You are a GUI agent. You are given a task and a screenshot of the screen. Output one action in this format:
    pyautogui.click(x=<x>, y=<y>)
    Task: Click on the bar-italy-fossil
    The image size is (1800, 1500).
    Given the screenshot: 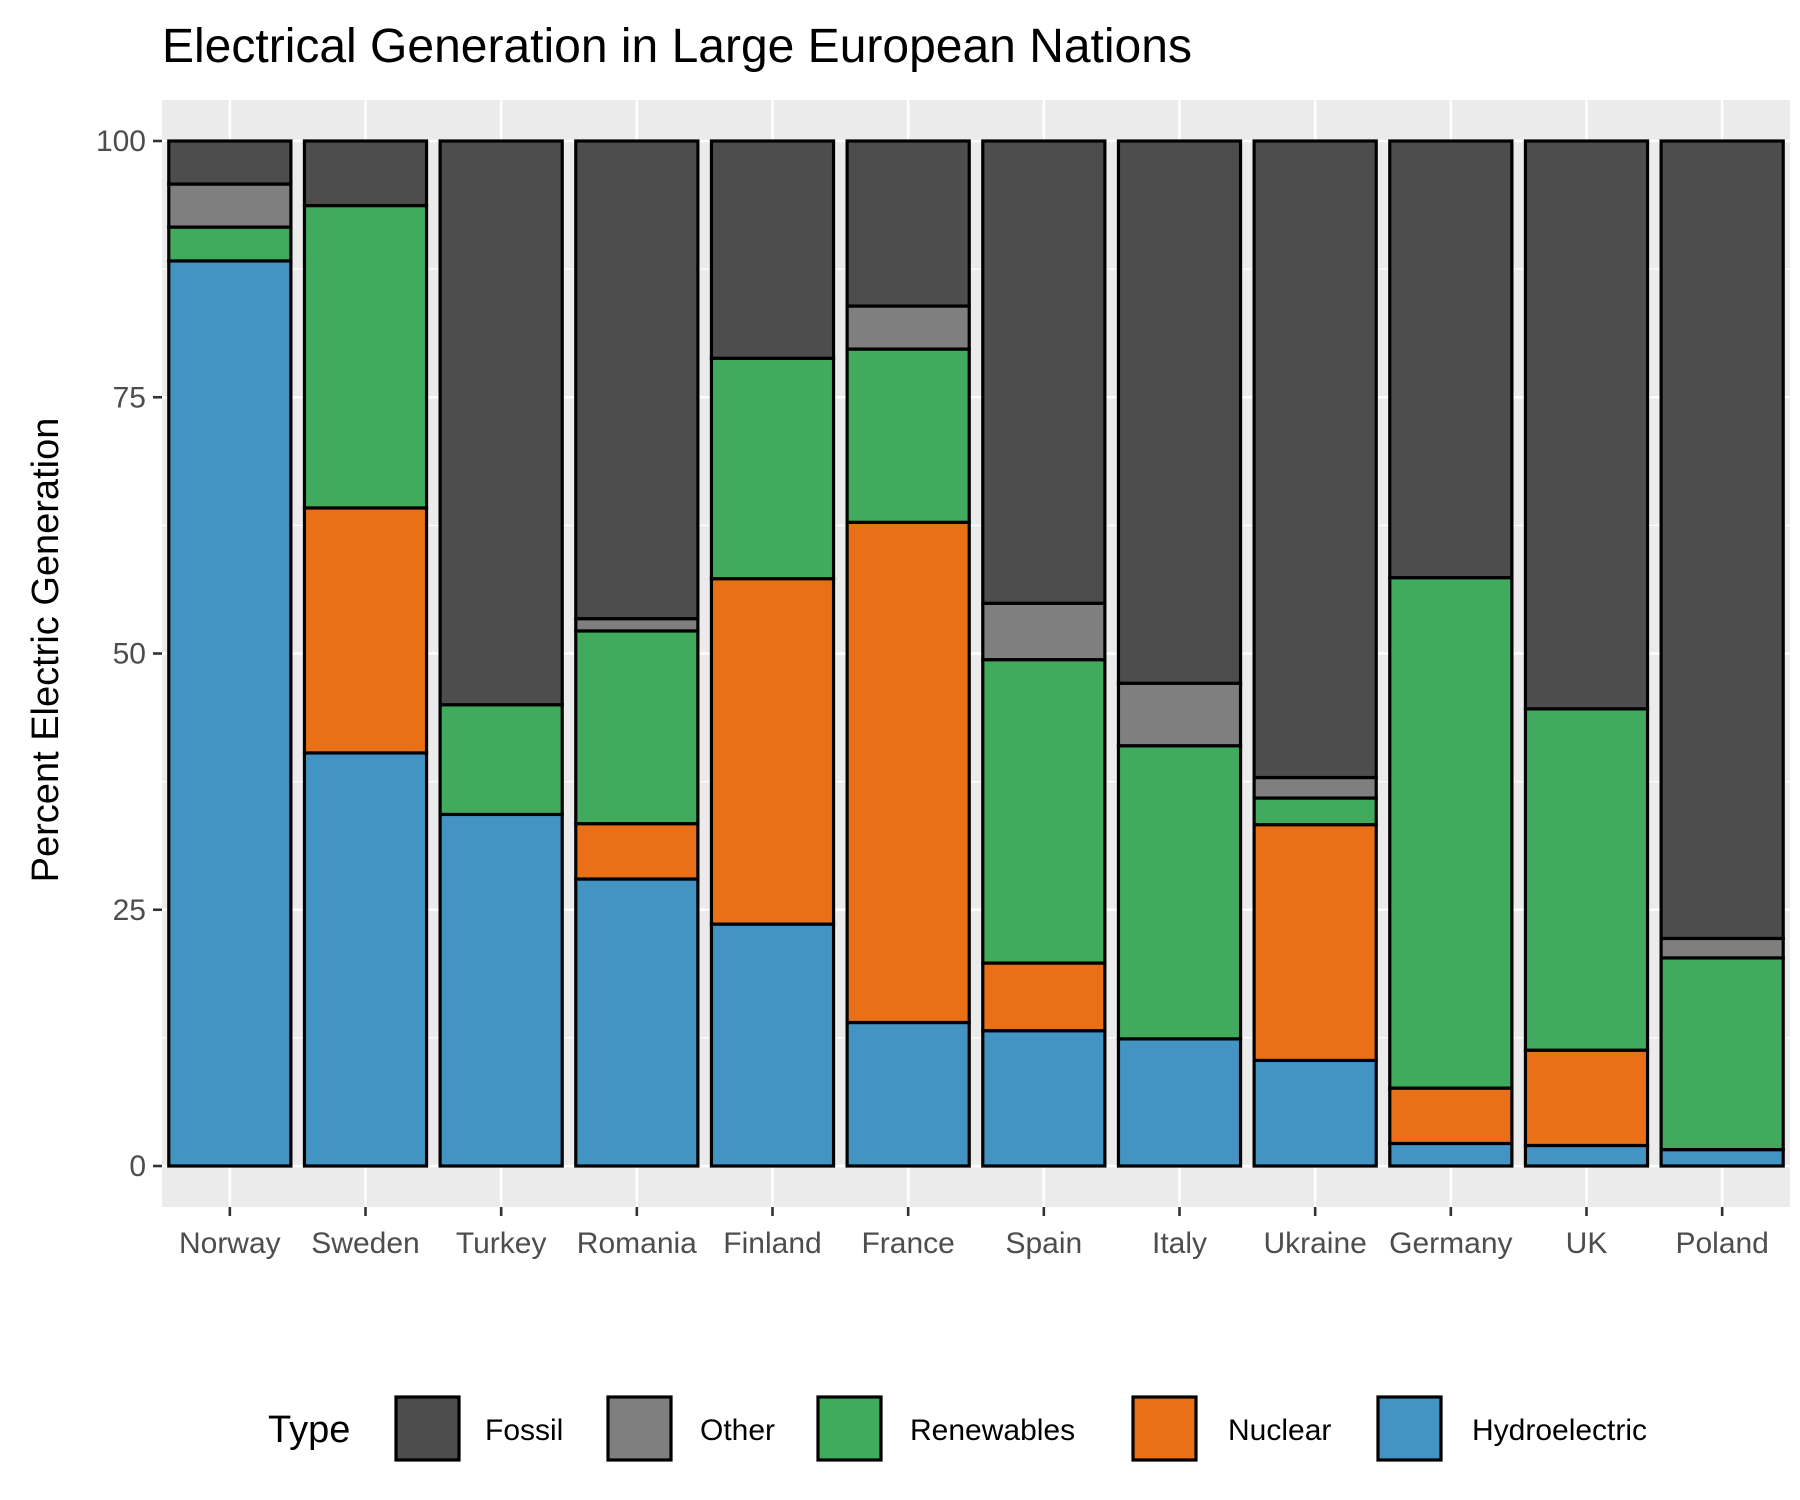 What is the action you would take?
    pyautogui.click(x=1179, y=412)
    